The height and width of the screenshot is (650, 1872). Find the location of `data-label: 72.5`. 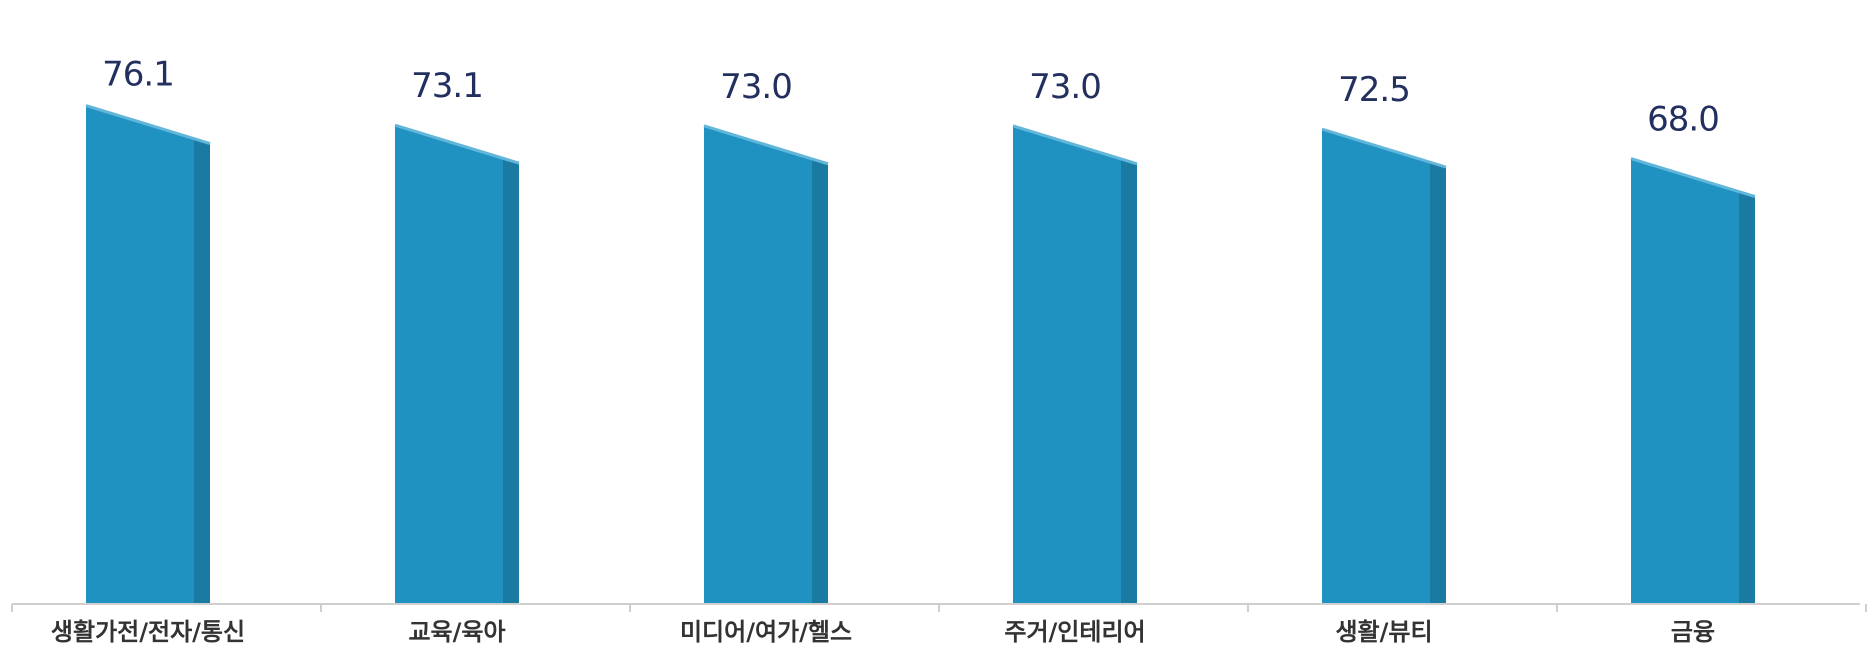

data-label: 72.5 is located at coordinates (1374, 90).